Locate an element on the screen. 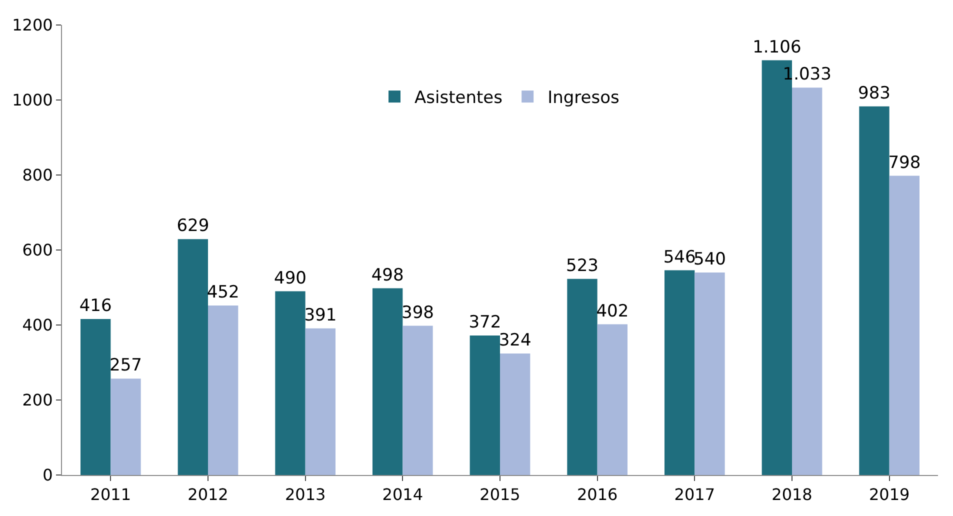 Image resolution: width=953 pixels, height=516 pixels. x-tick-label: 2015 is located at coordinates (500, 494).